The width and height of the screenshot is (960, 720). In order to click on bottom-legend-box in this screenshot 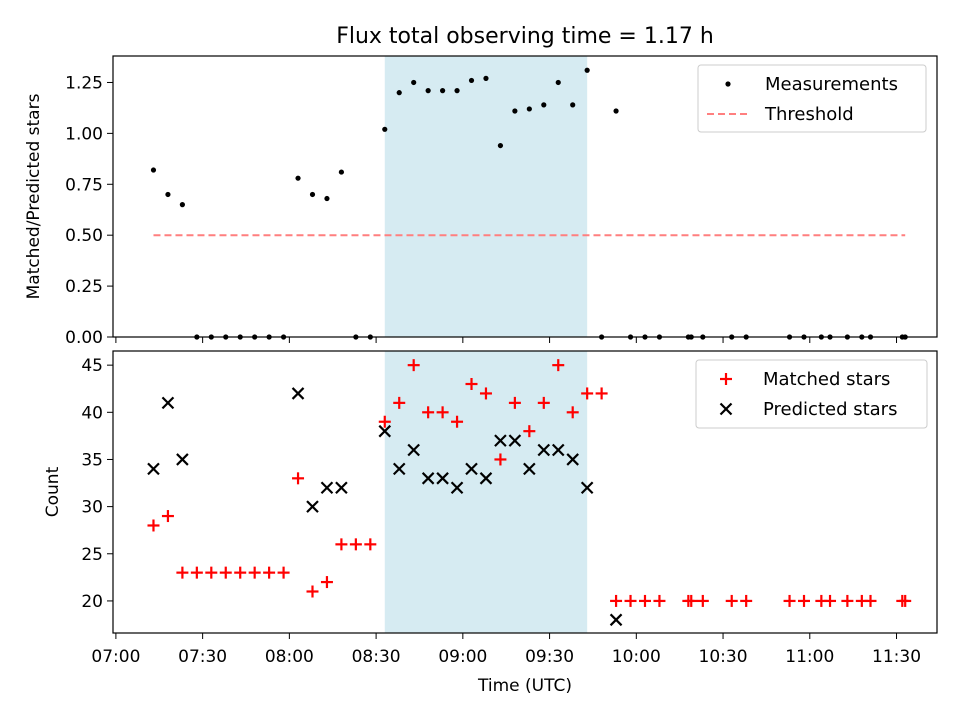, I will do `click(811, 394)`.